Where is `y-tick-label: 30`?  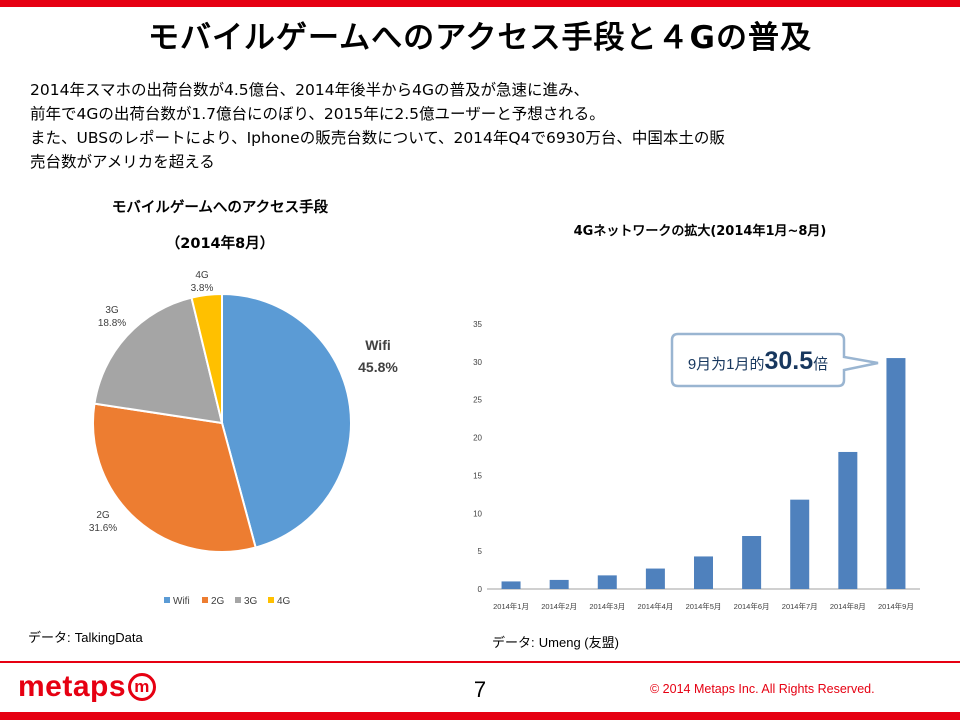 y-tick-label: 30 is located at coordinates (477, 362).